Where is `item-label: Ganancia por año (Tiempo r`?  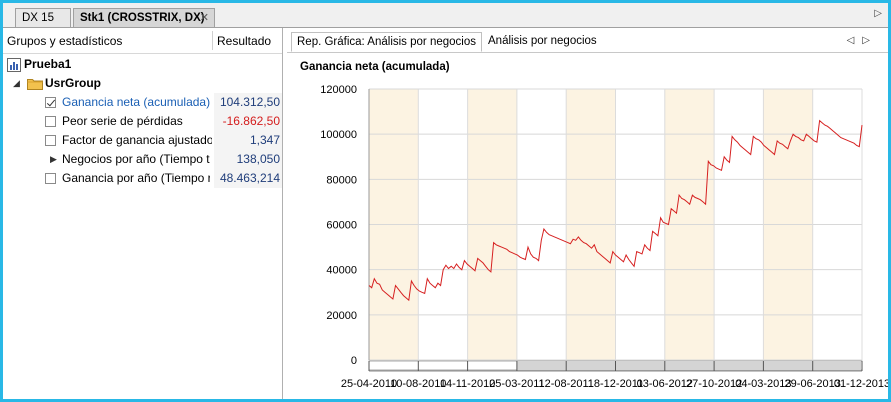 item-label: Ganancia por año (Tiempo r is located at coordinates (136, 178).